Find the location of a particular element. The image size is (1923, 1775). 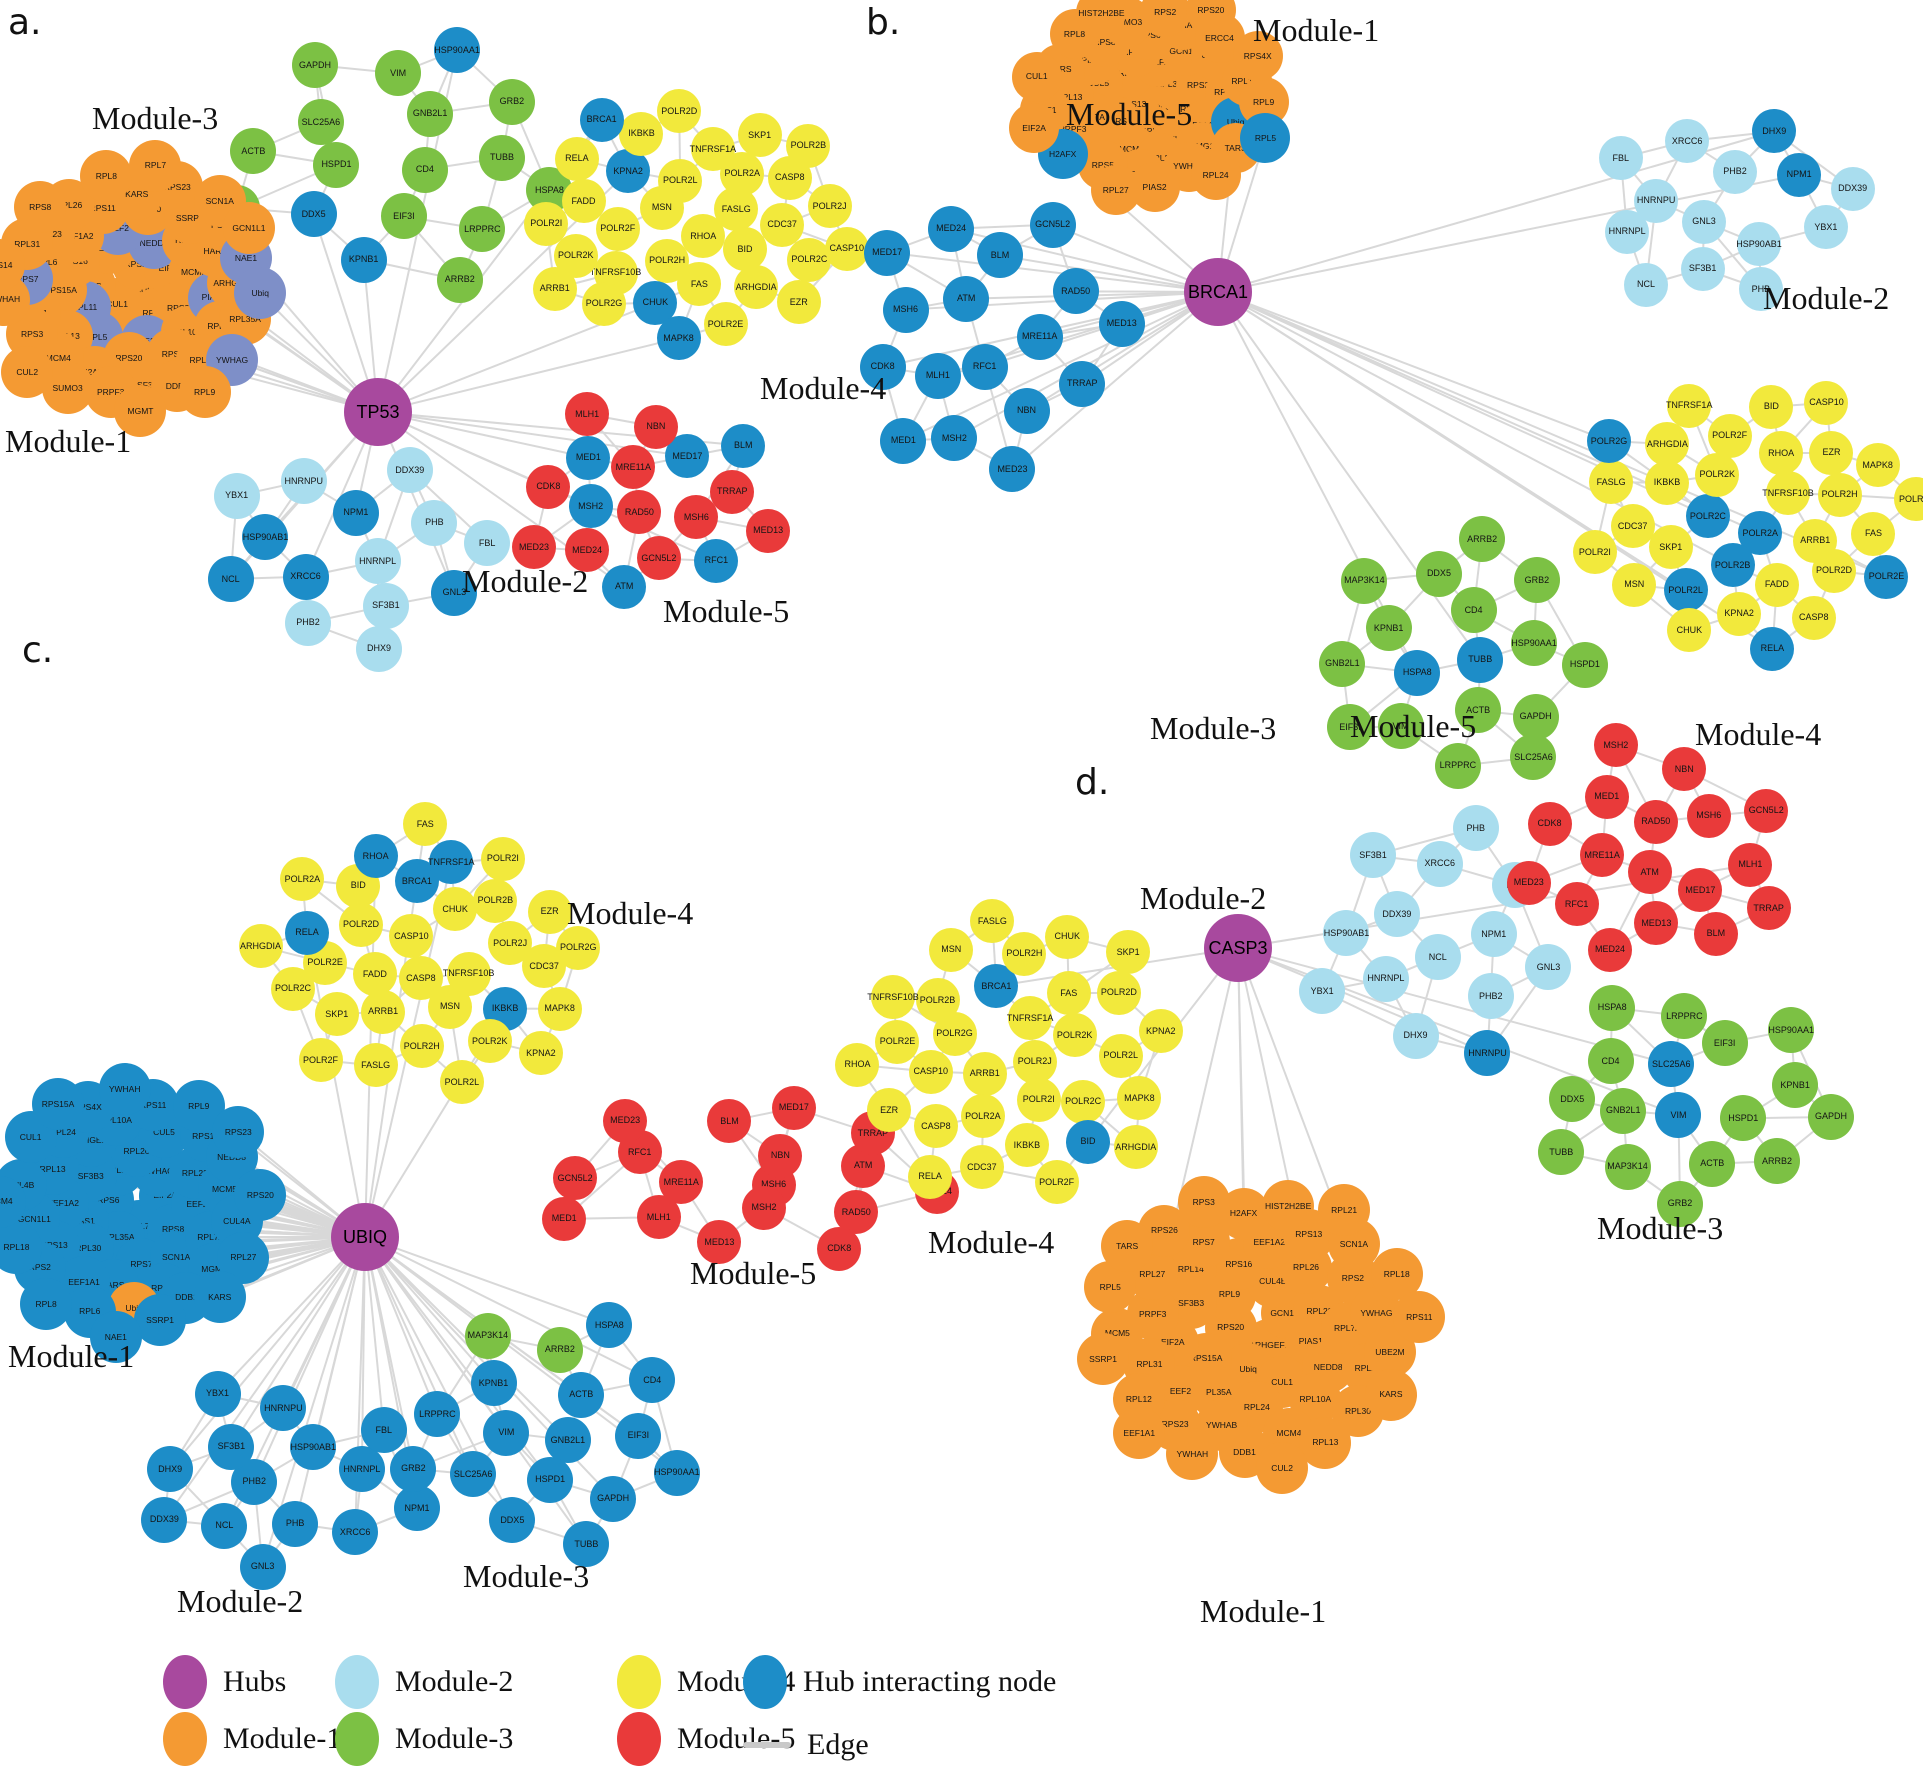

node-POLR2E: POLR2E is located at coordinates (1886, 576).